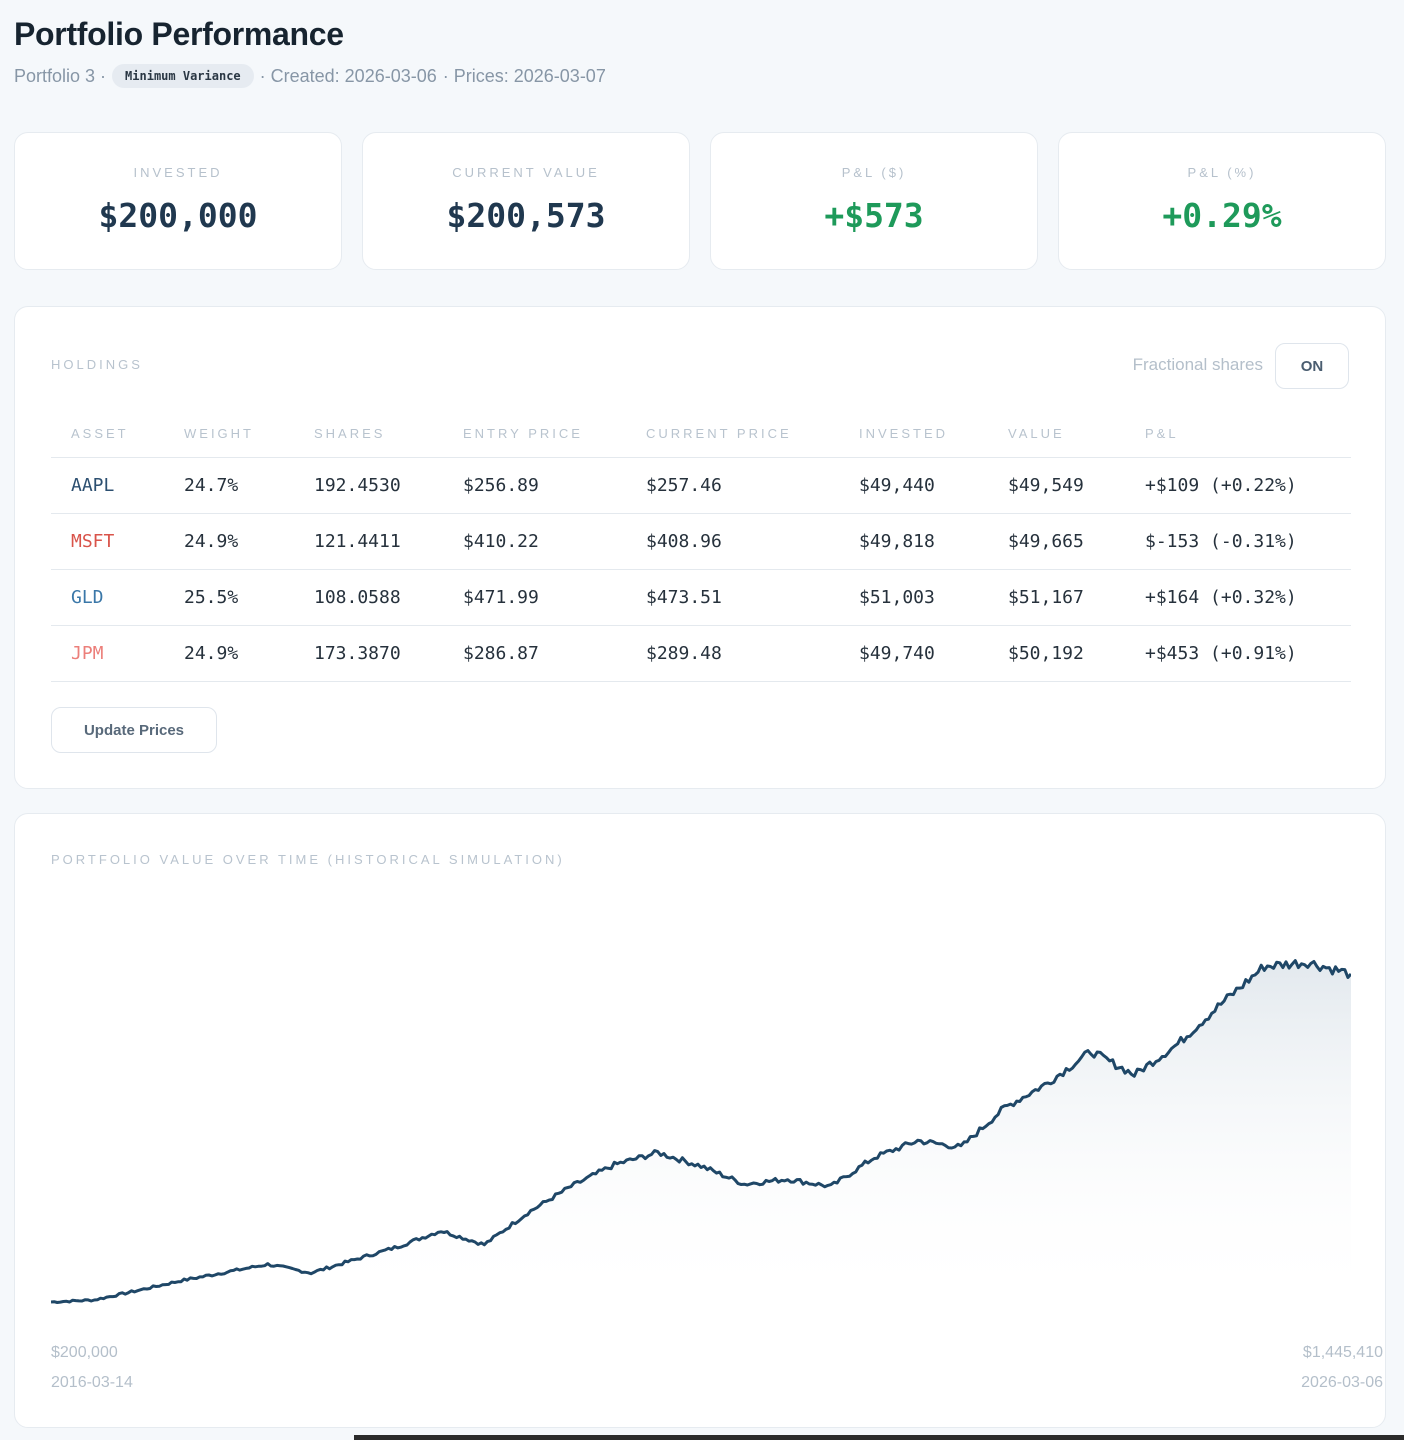  I want to click on metric-card-pnl-dollar: P&L ($) +$573, so click(874, 201).